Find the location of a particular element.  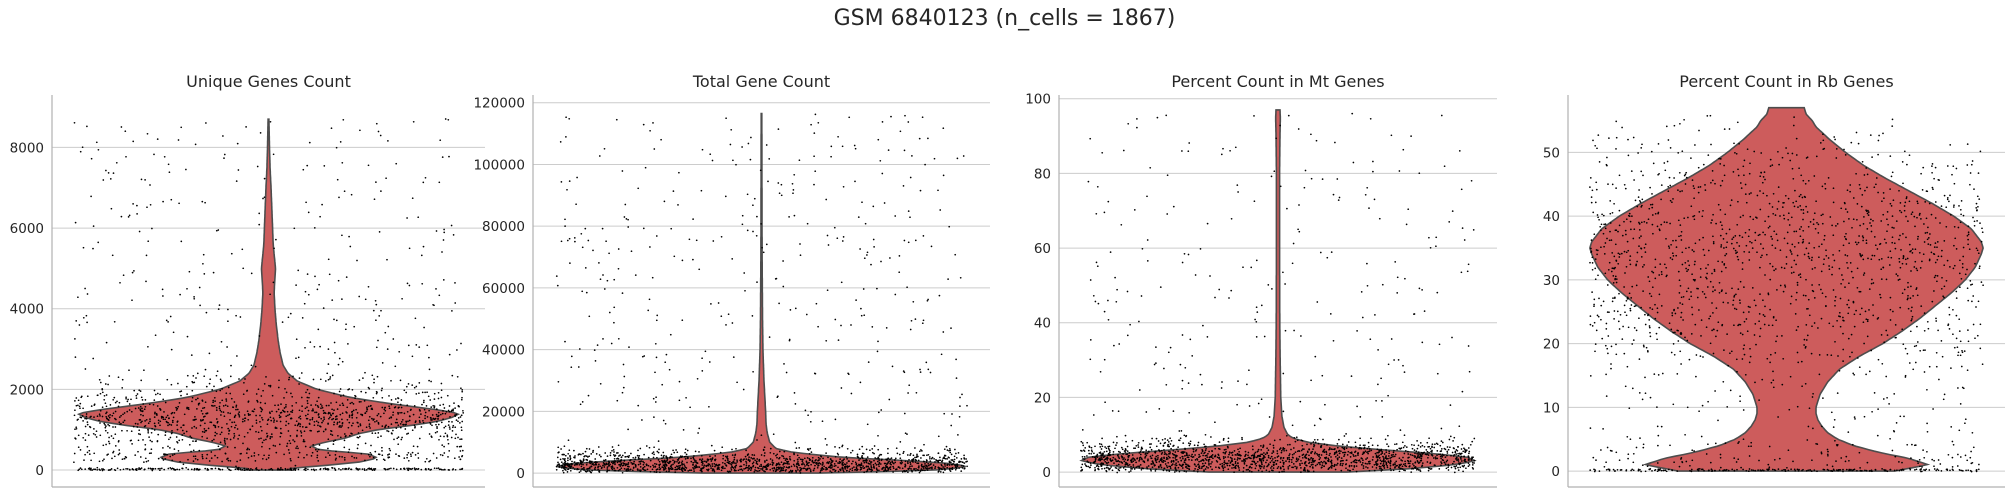

y-tick-label: 20 is located at coordinates (1042, 398).